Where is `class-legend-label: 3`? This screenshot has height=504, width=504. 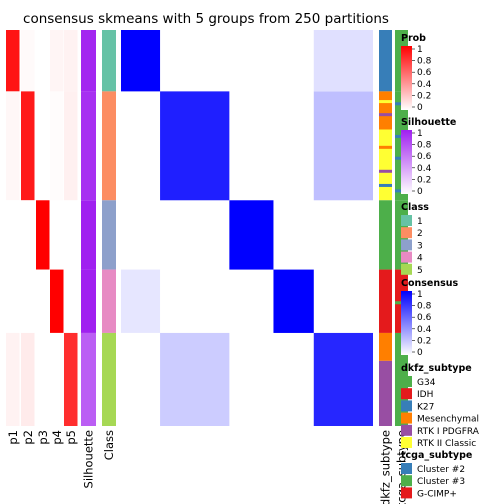
class-legend-label: 3 is located at coordinates (420, 246).